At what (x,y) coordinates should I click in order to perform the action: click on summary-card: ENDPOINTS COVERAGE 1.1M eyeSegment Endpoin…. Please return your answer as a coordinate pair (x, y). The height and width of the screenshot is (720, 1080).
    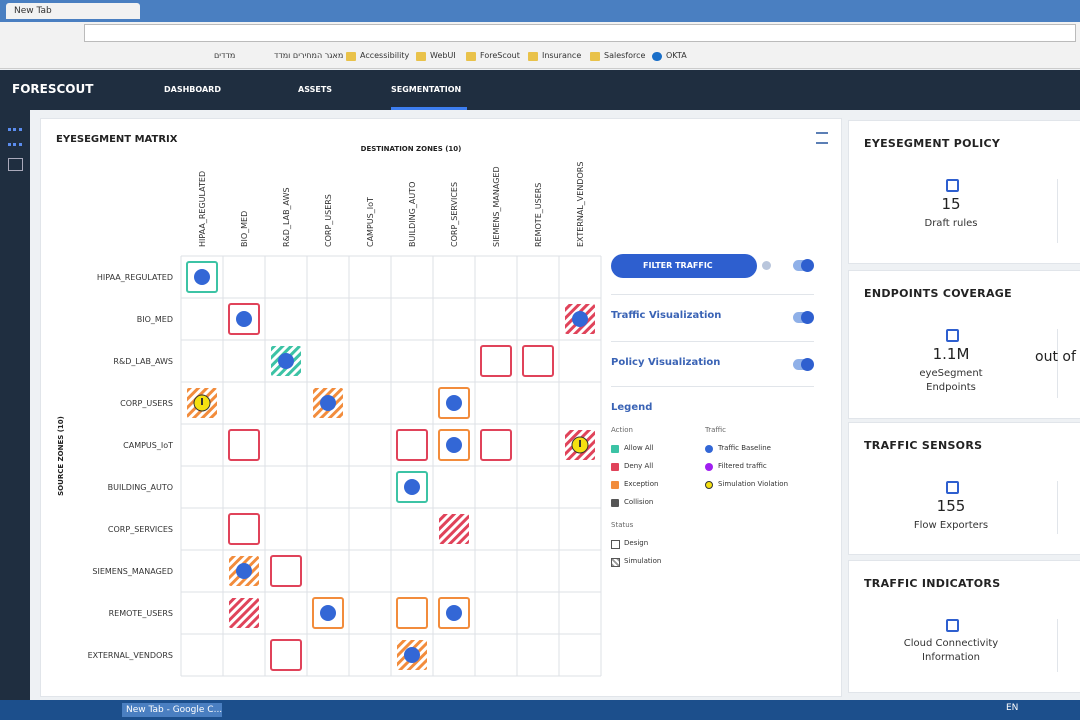
    Looking at the image, I should click on (964, 344).